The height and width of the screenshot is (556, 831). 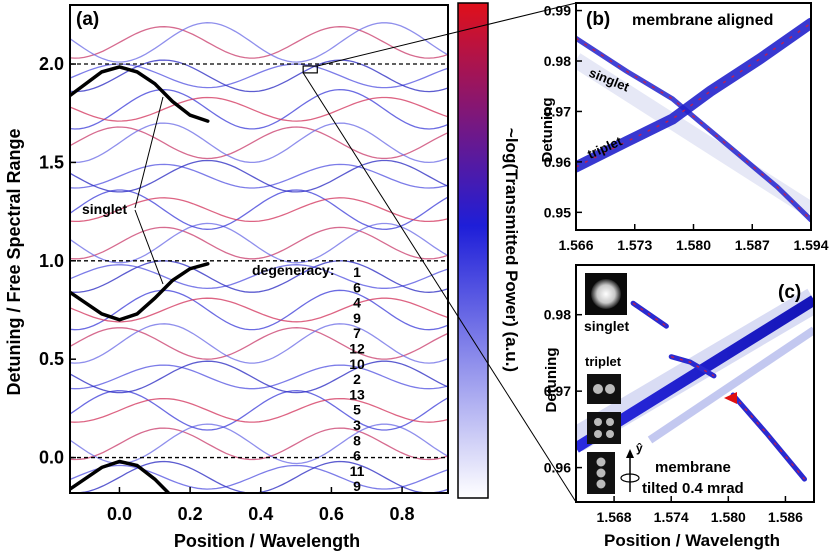 What do you see at coordinates (267, 541) in the screenshot?
I see `panel-a-xlabel: Position / Wavelength` at bounding box center [267, 541].